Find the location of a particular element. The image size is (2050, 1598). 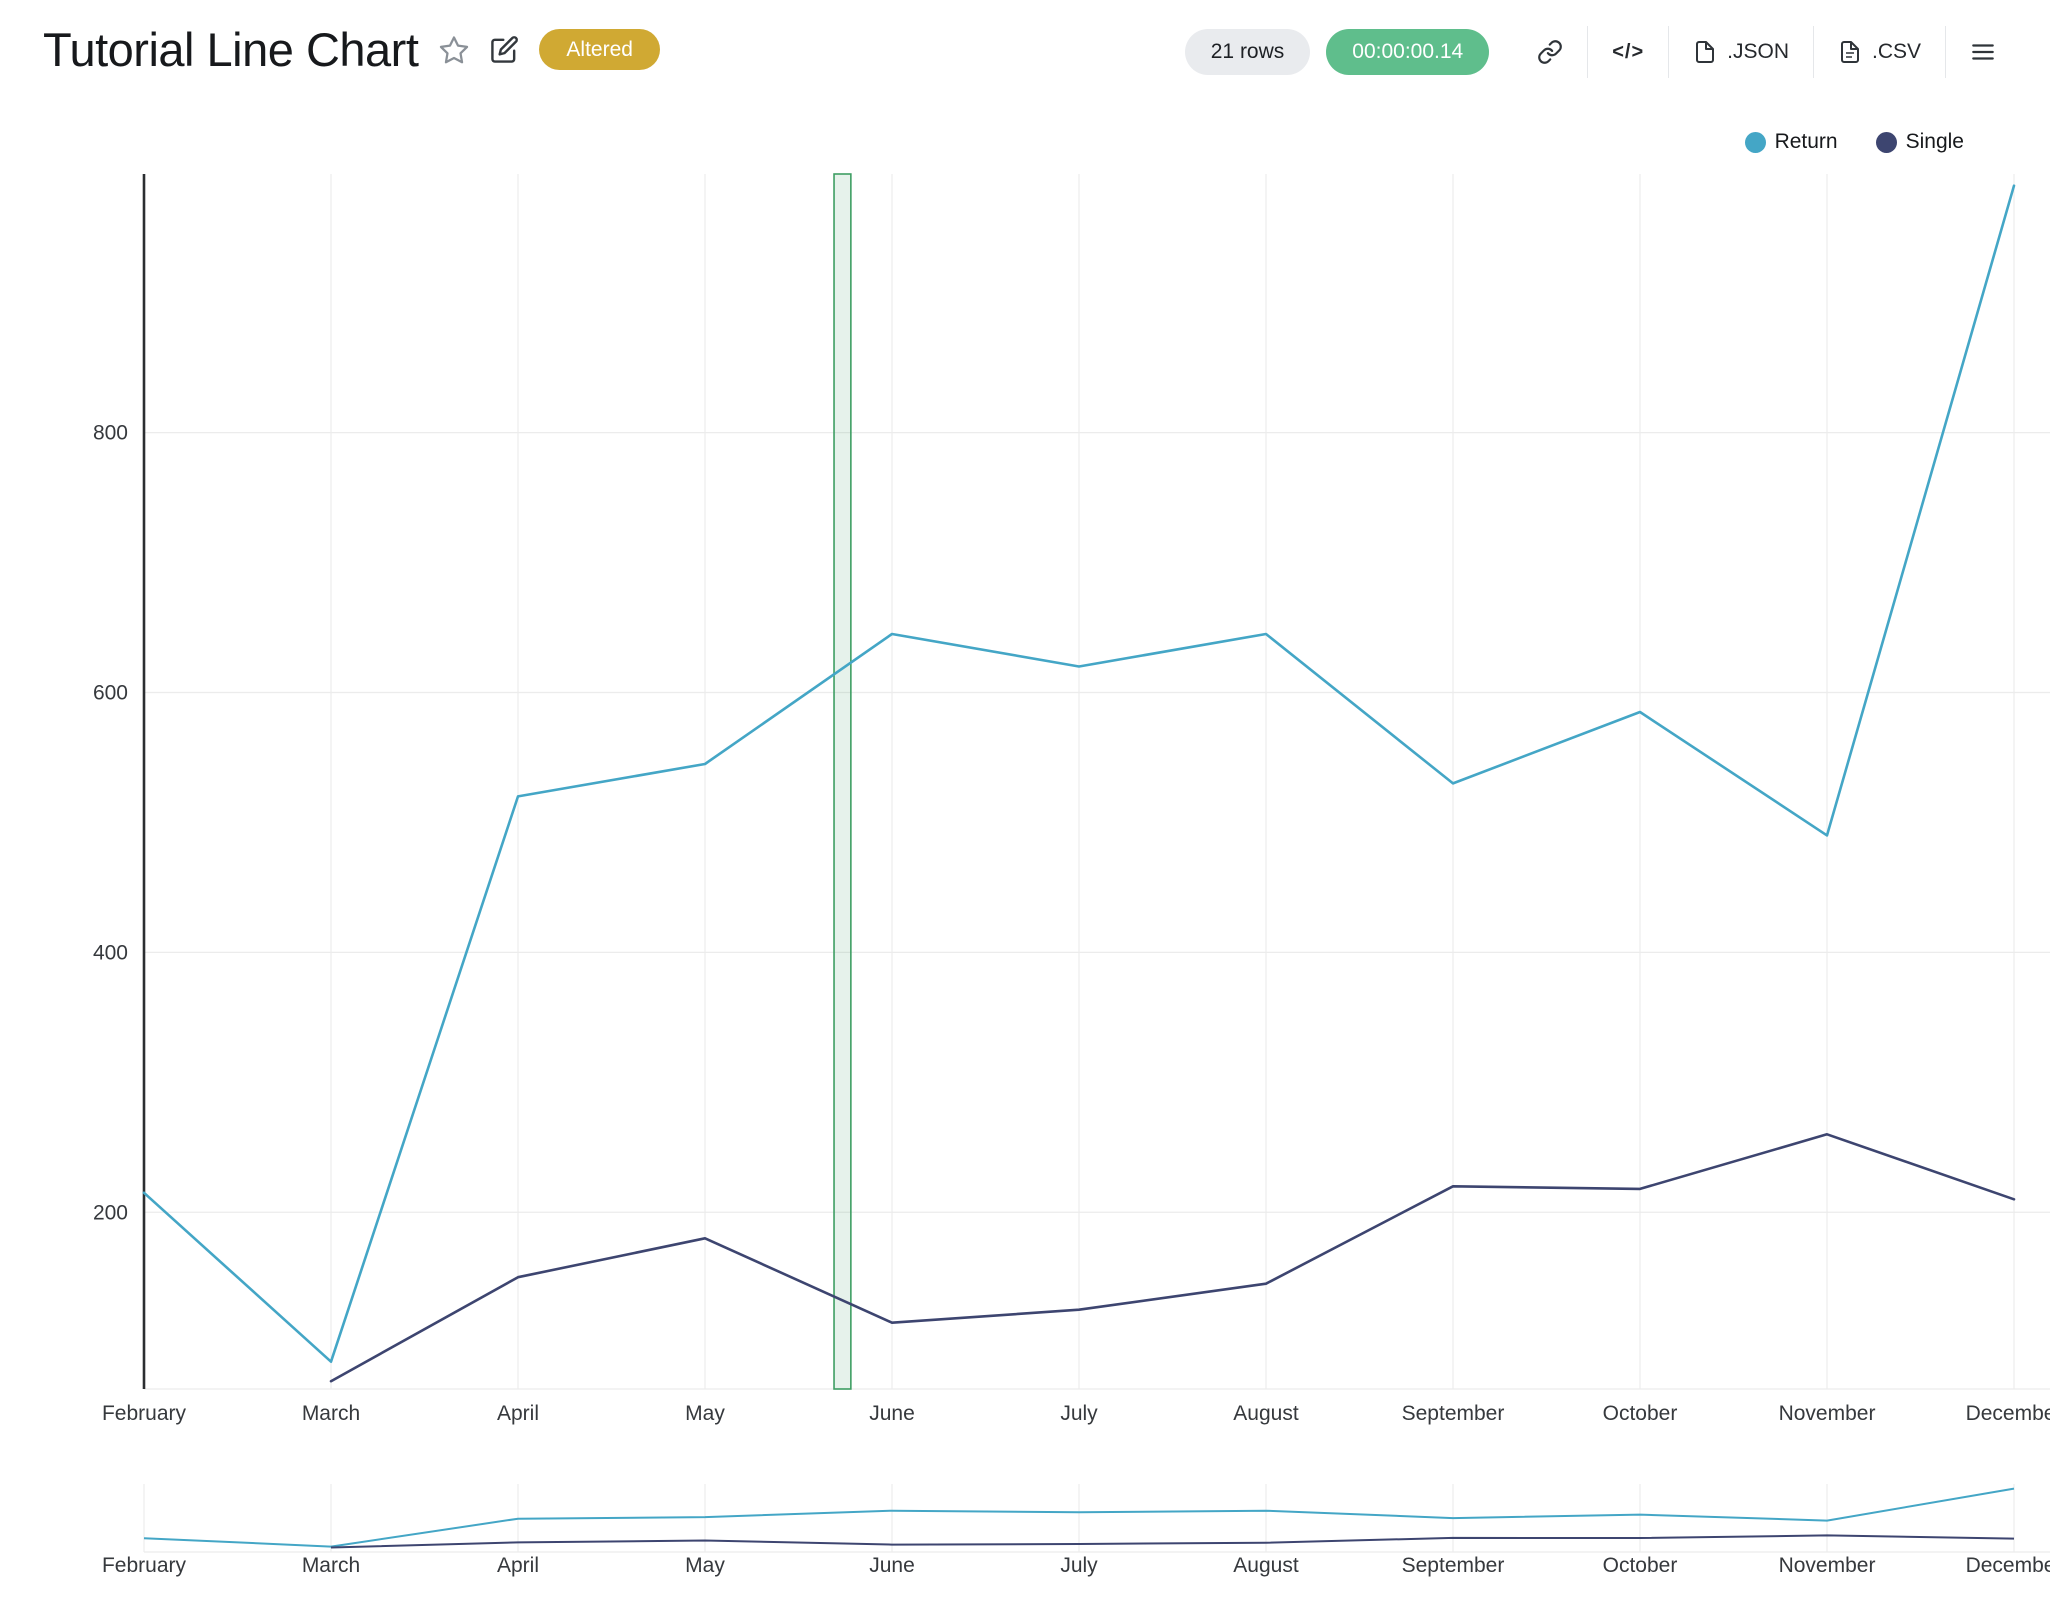

edit-title-button is located at coordinates (504, 49).